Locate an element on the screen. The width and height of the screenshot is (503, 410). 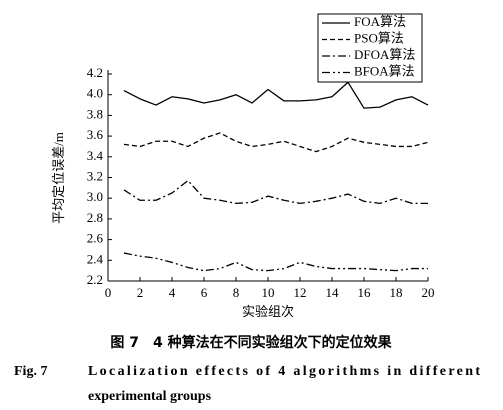
x-tick-label: 12 is located at coordinates (300, 292).